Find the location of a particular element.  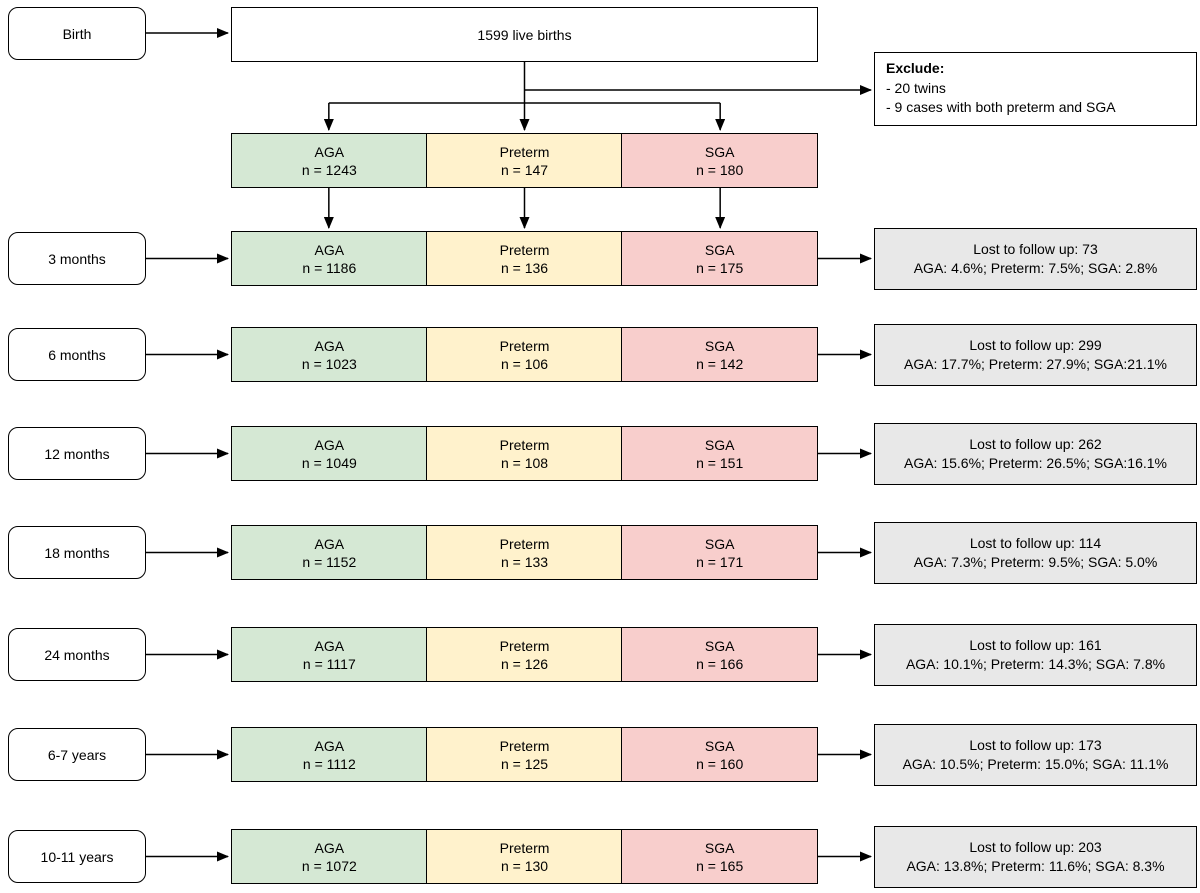

group-cell-aga-3-months: AGA n = 1186 is located at coordinates (329, 258).